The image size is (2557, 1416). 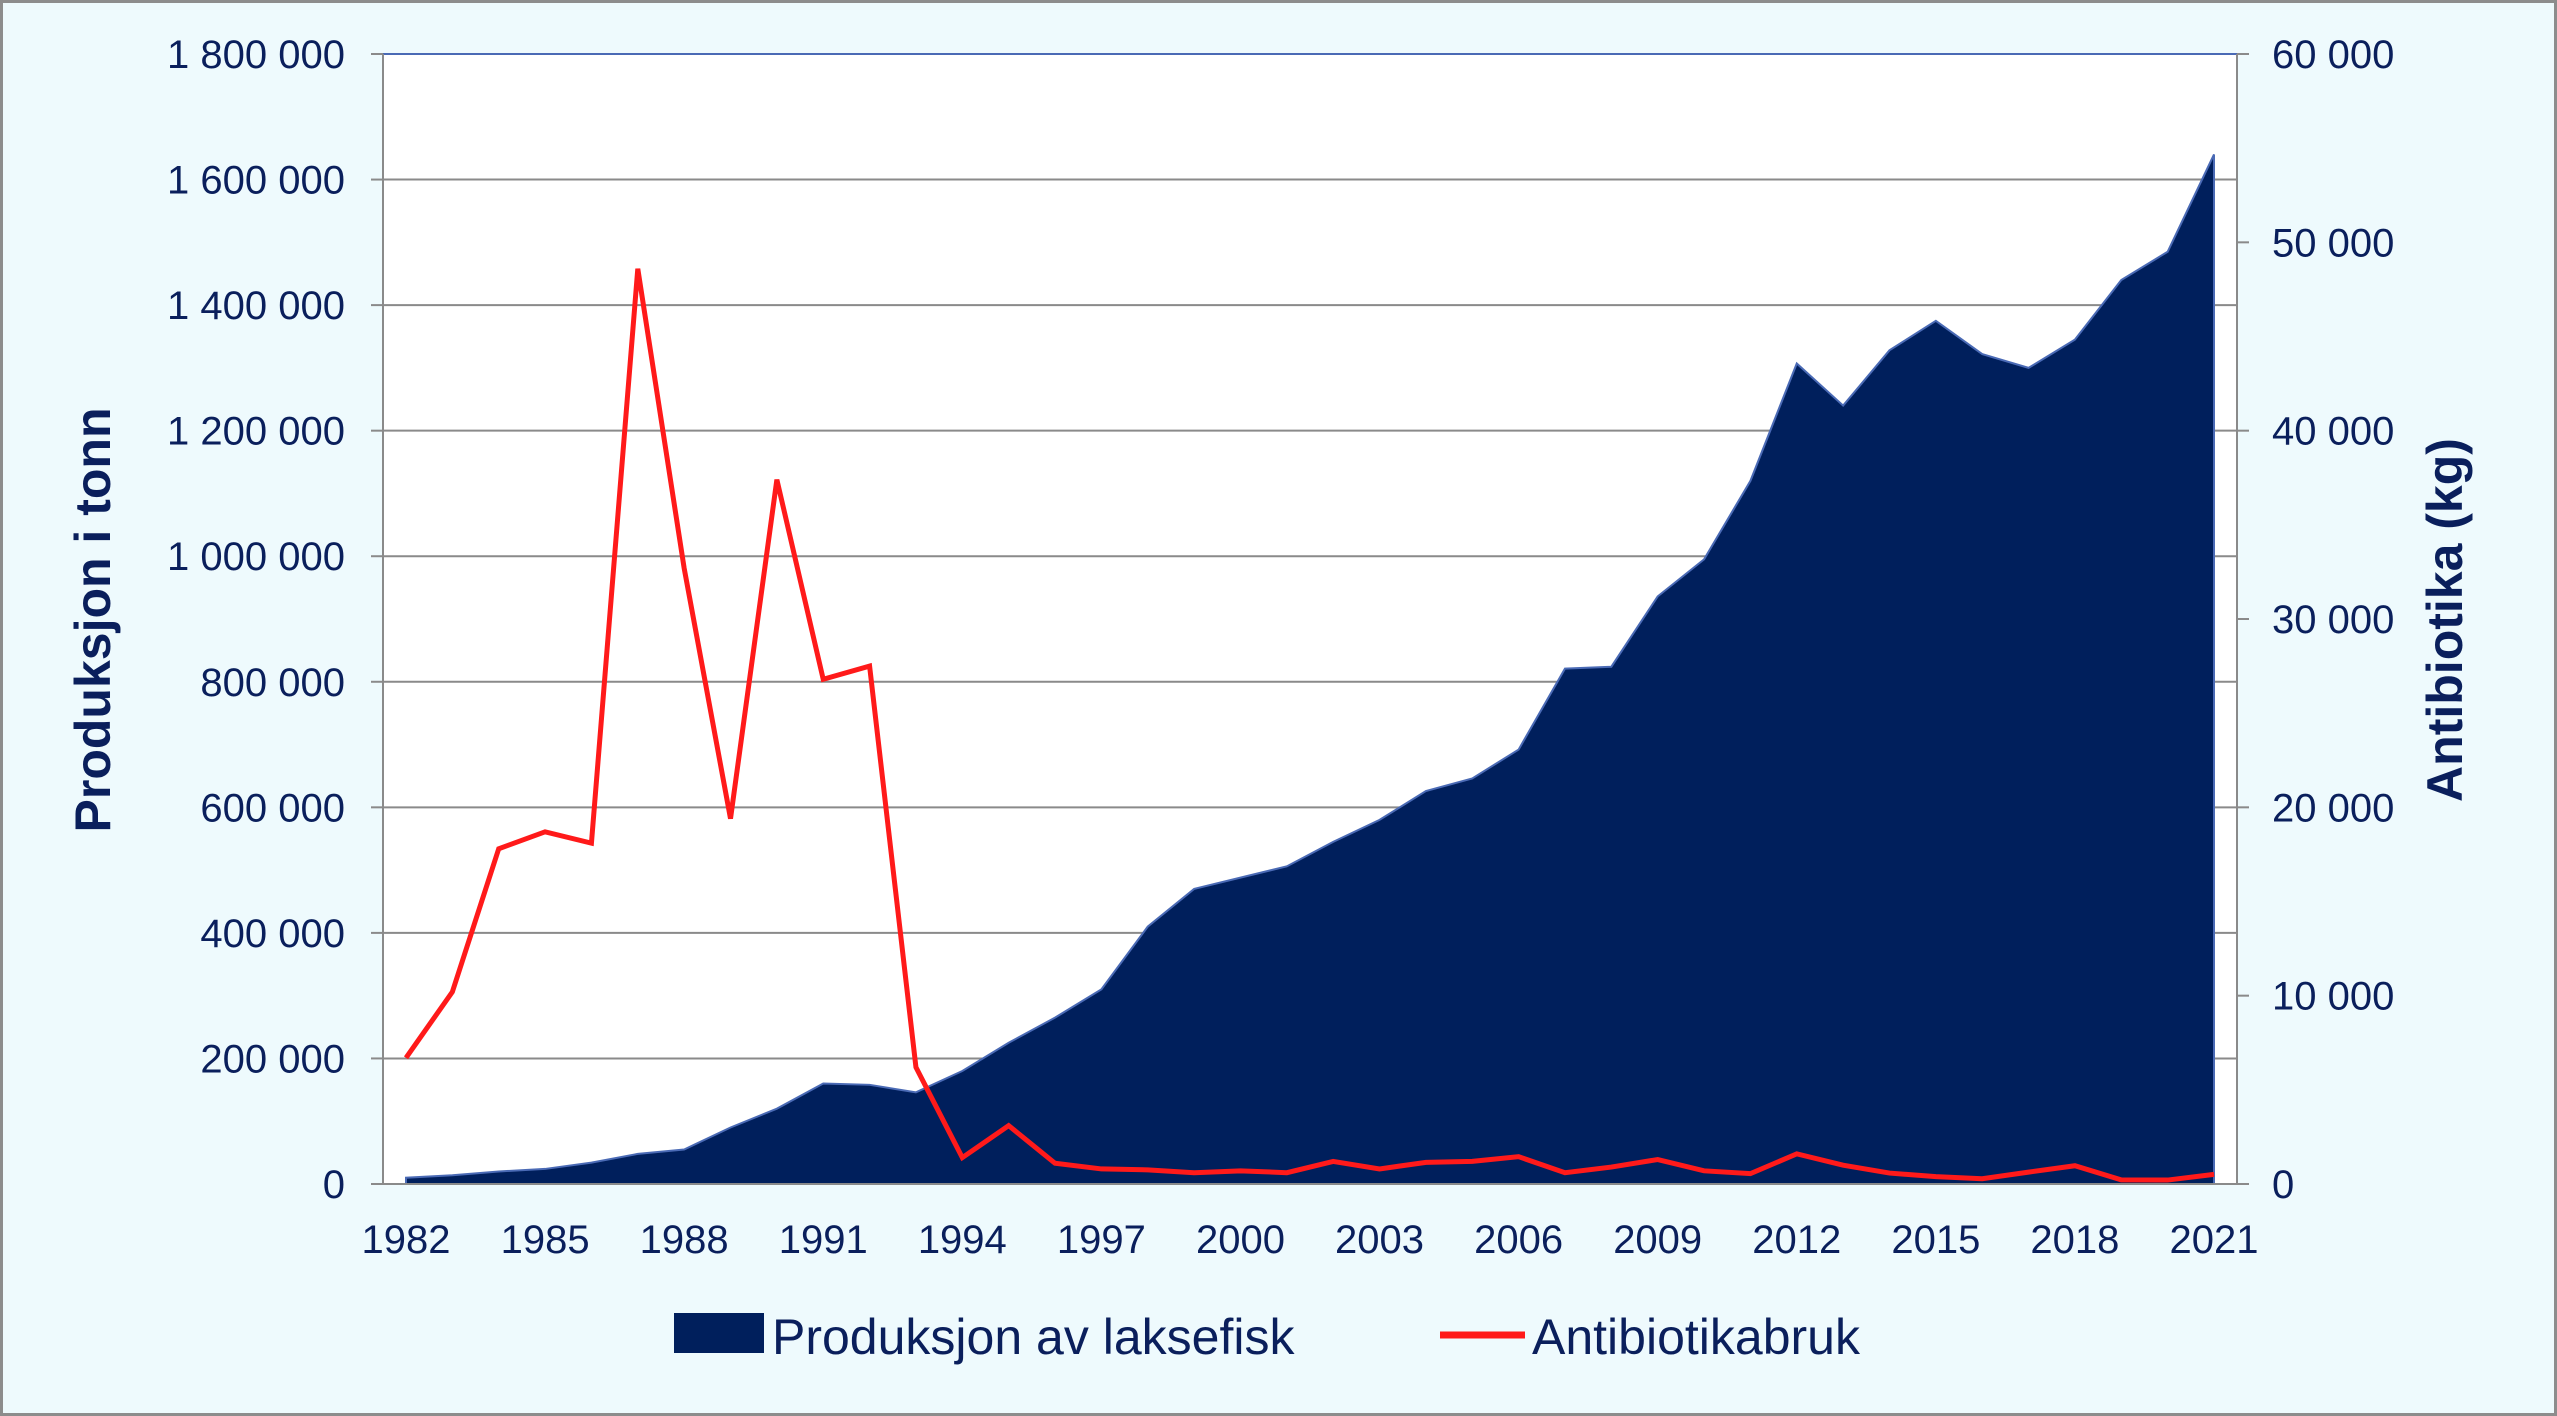 I want to click on legend-label-production: Produksjon av laksefisk, so click(x=1033, y=1337).